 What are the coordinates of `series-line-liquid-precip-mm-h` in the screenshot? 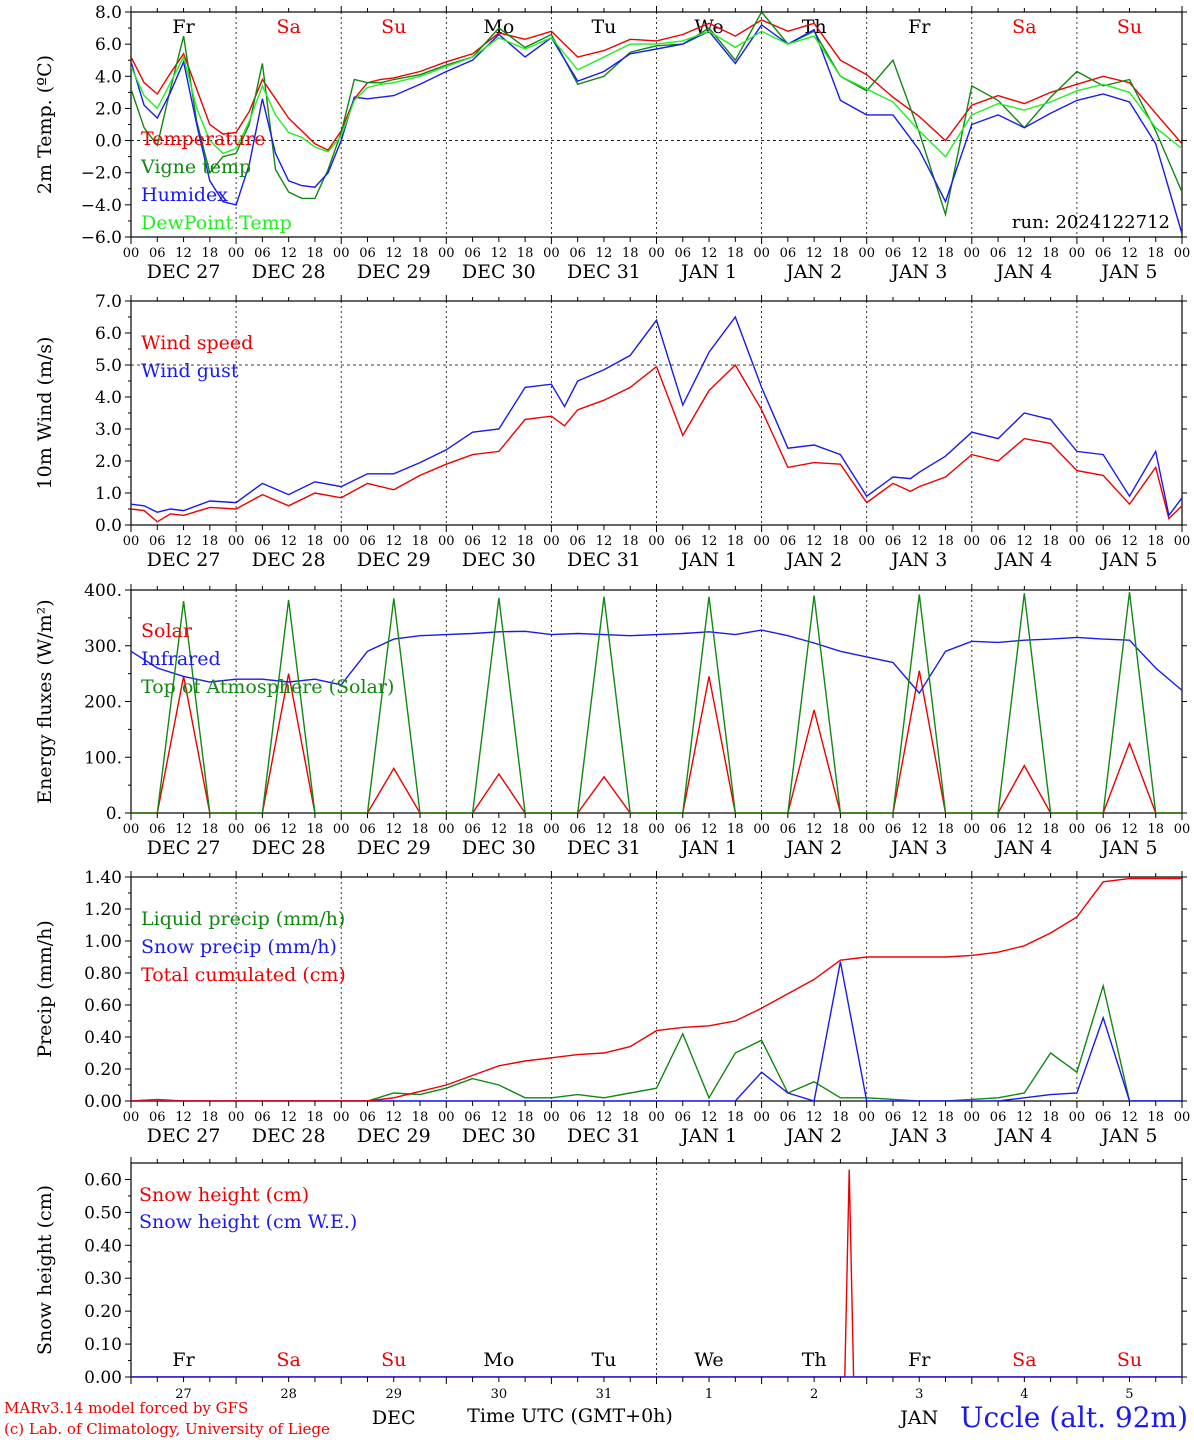 It's located at (656, 1042).